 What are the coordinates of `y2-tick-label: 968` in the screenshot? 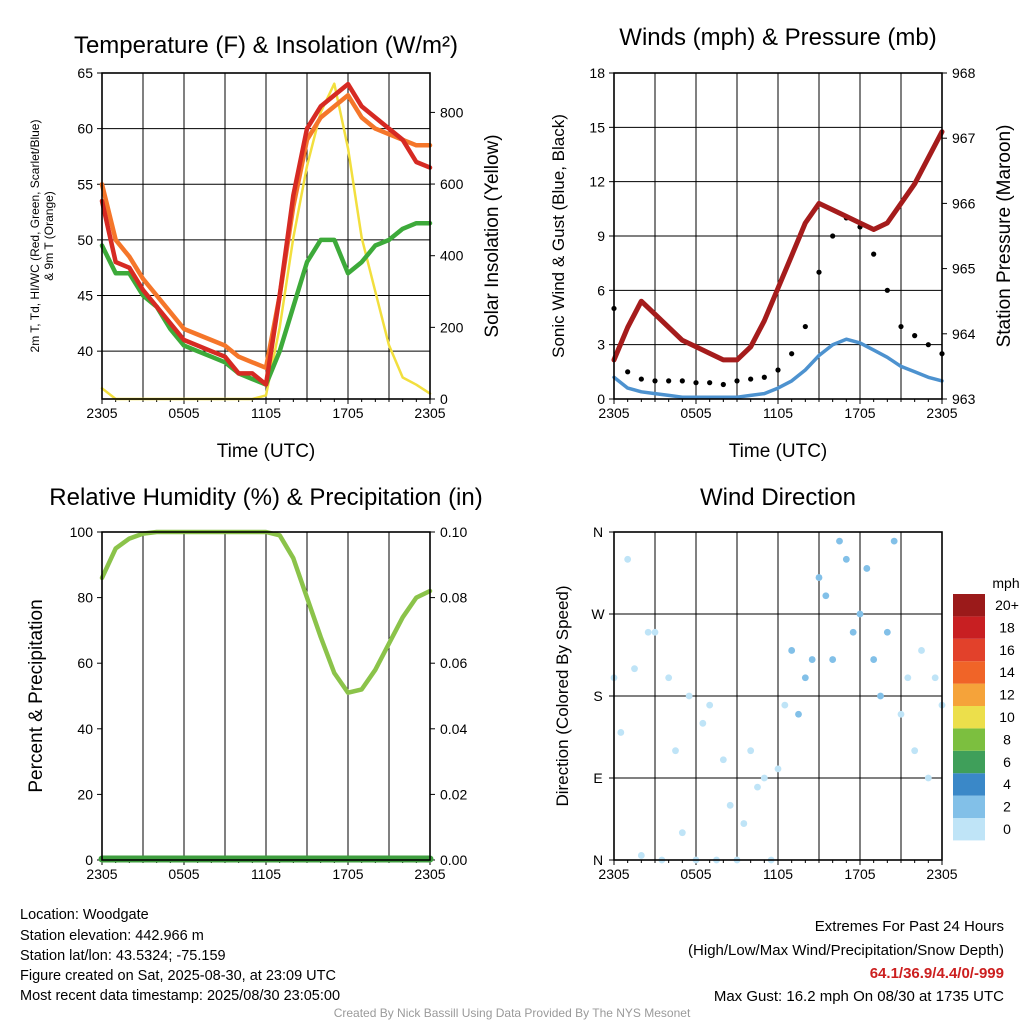 It's located at (964, 73).